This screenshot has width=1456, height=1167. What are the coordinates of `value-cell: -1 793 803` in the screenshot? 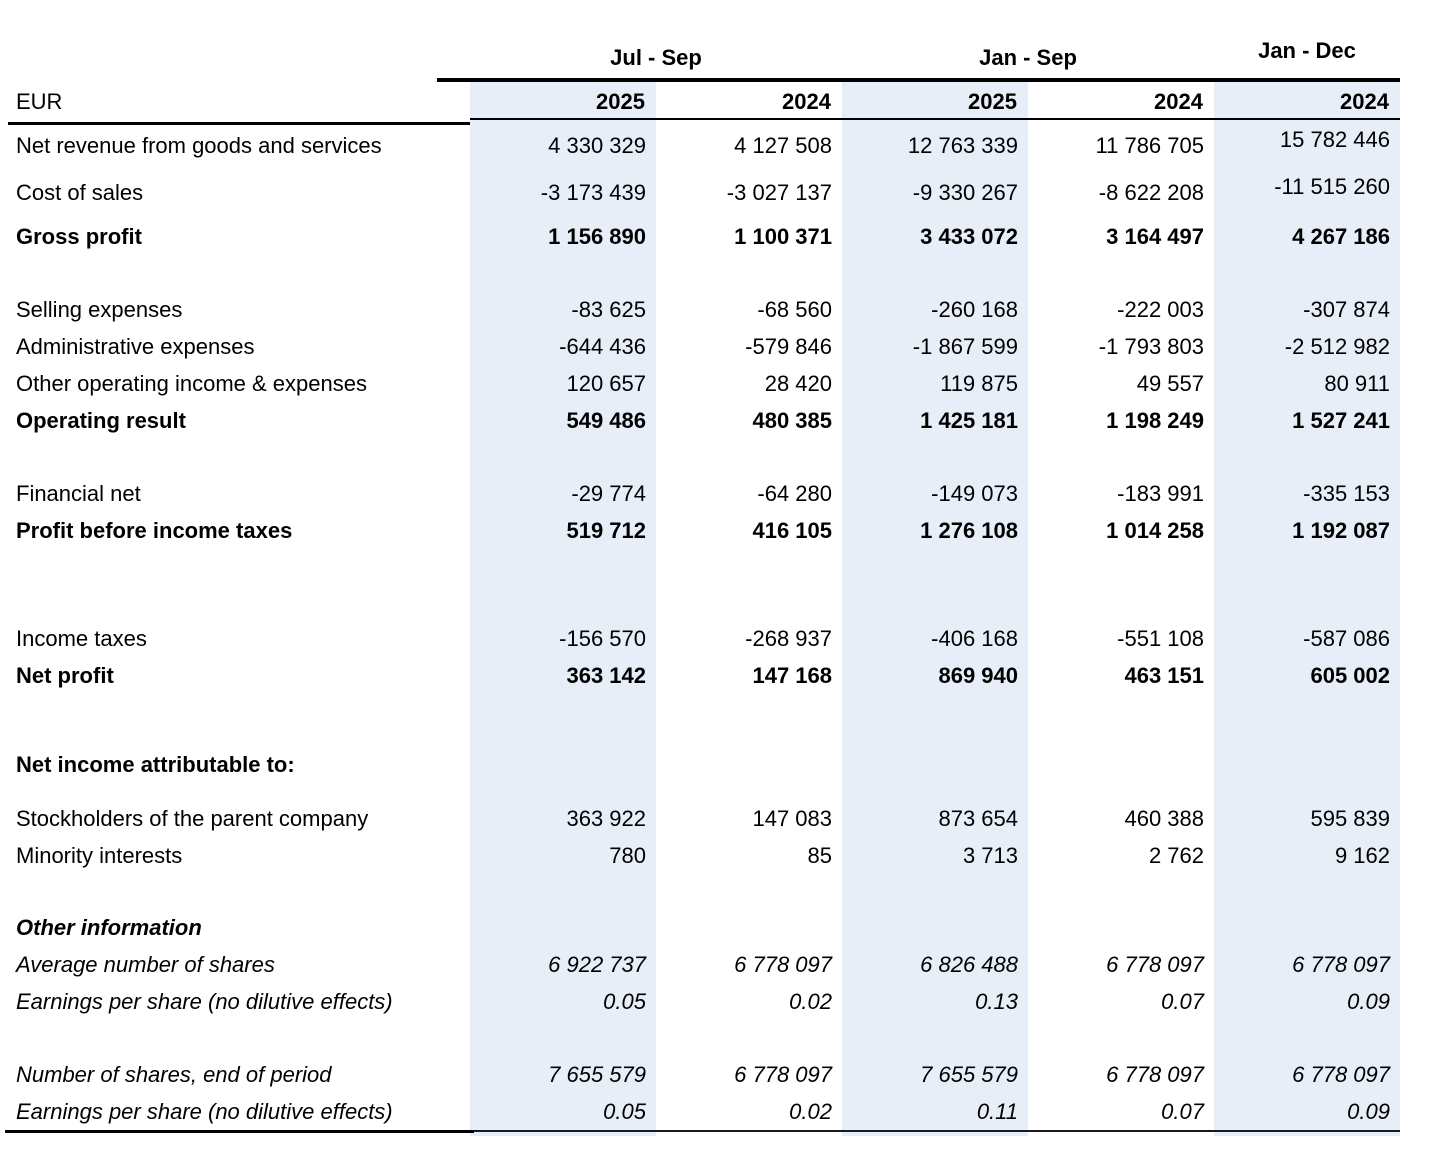 It's located at (1151, 346).